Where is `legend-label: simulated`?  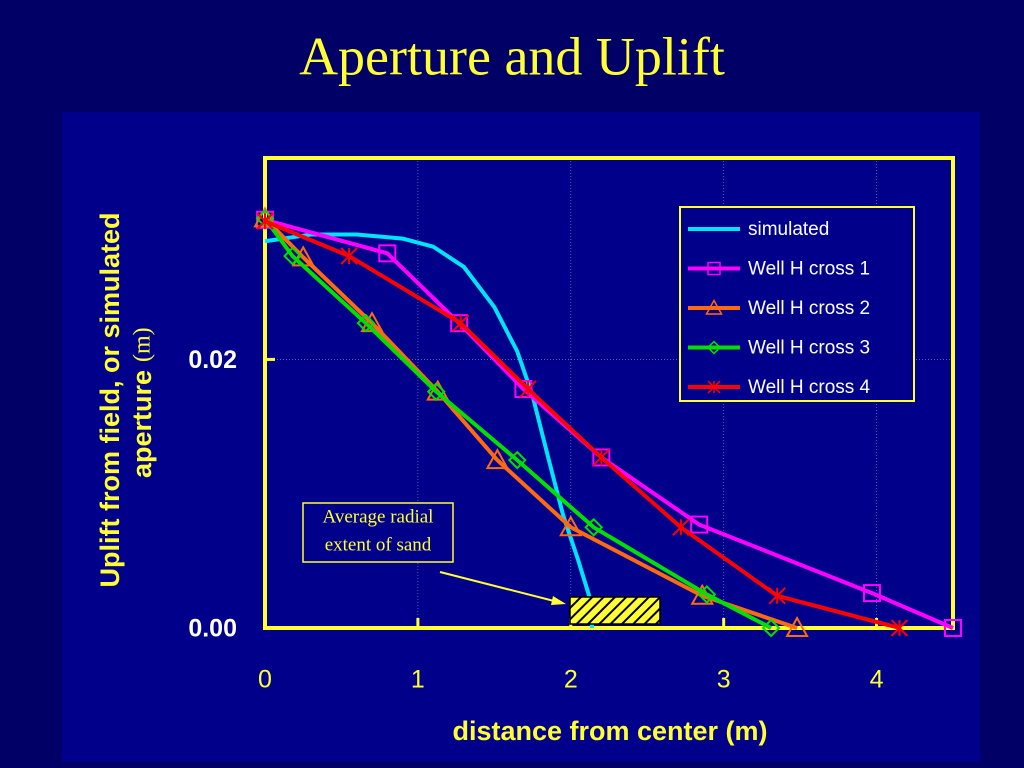 legend-label: simulated is located at coordinates (788, 229).